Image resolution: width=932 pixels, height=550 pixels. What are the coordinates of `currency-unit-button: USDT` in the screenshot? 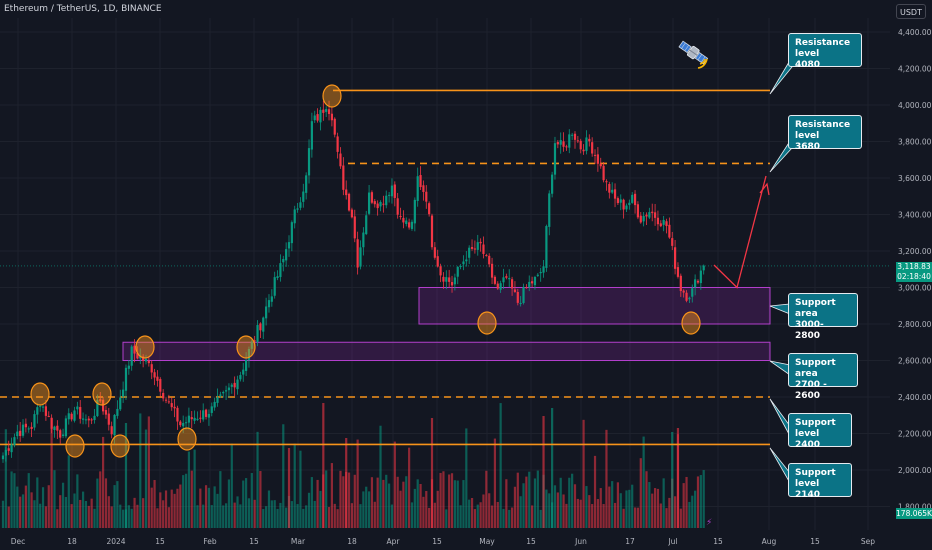 It's located at (911, 11).